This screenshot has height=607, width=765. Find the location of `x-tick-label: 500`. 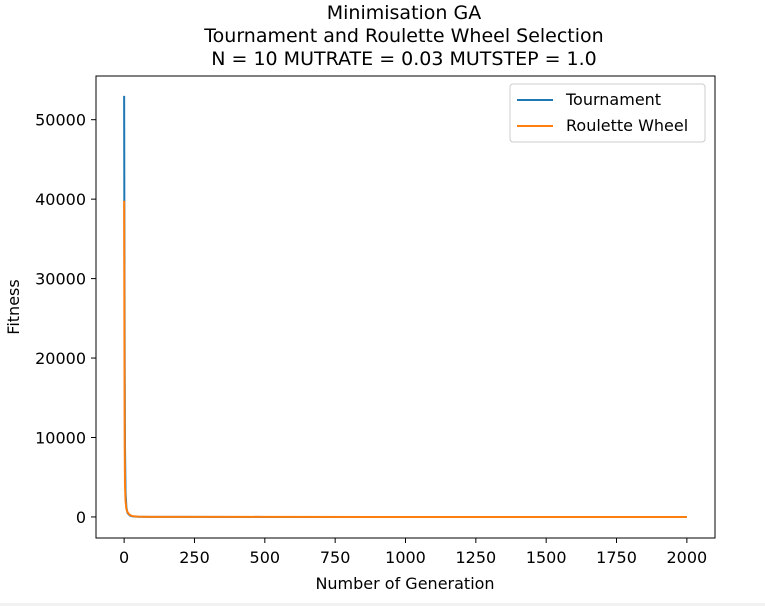

x-tick-label: 500 is located at coordinates (265, 557).